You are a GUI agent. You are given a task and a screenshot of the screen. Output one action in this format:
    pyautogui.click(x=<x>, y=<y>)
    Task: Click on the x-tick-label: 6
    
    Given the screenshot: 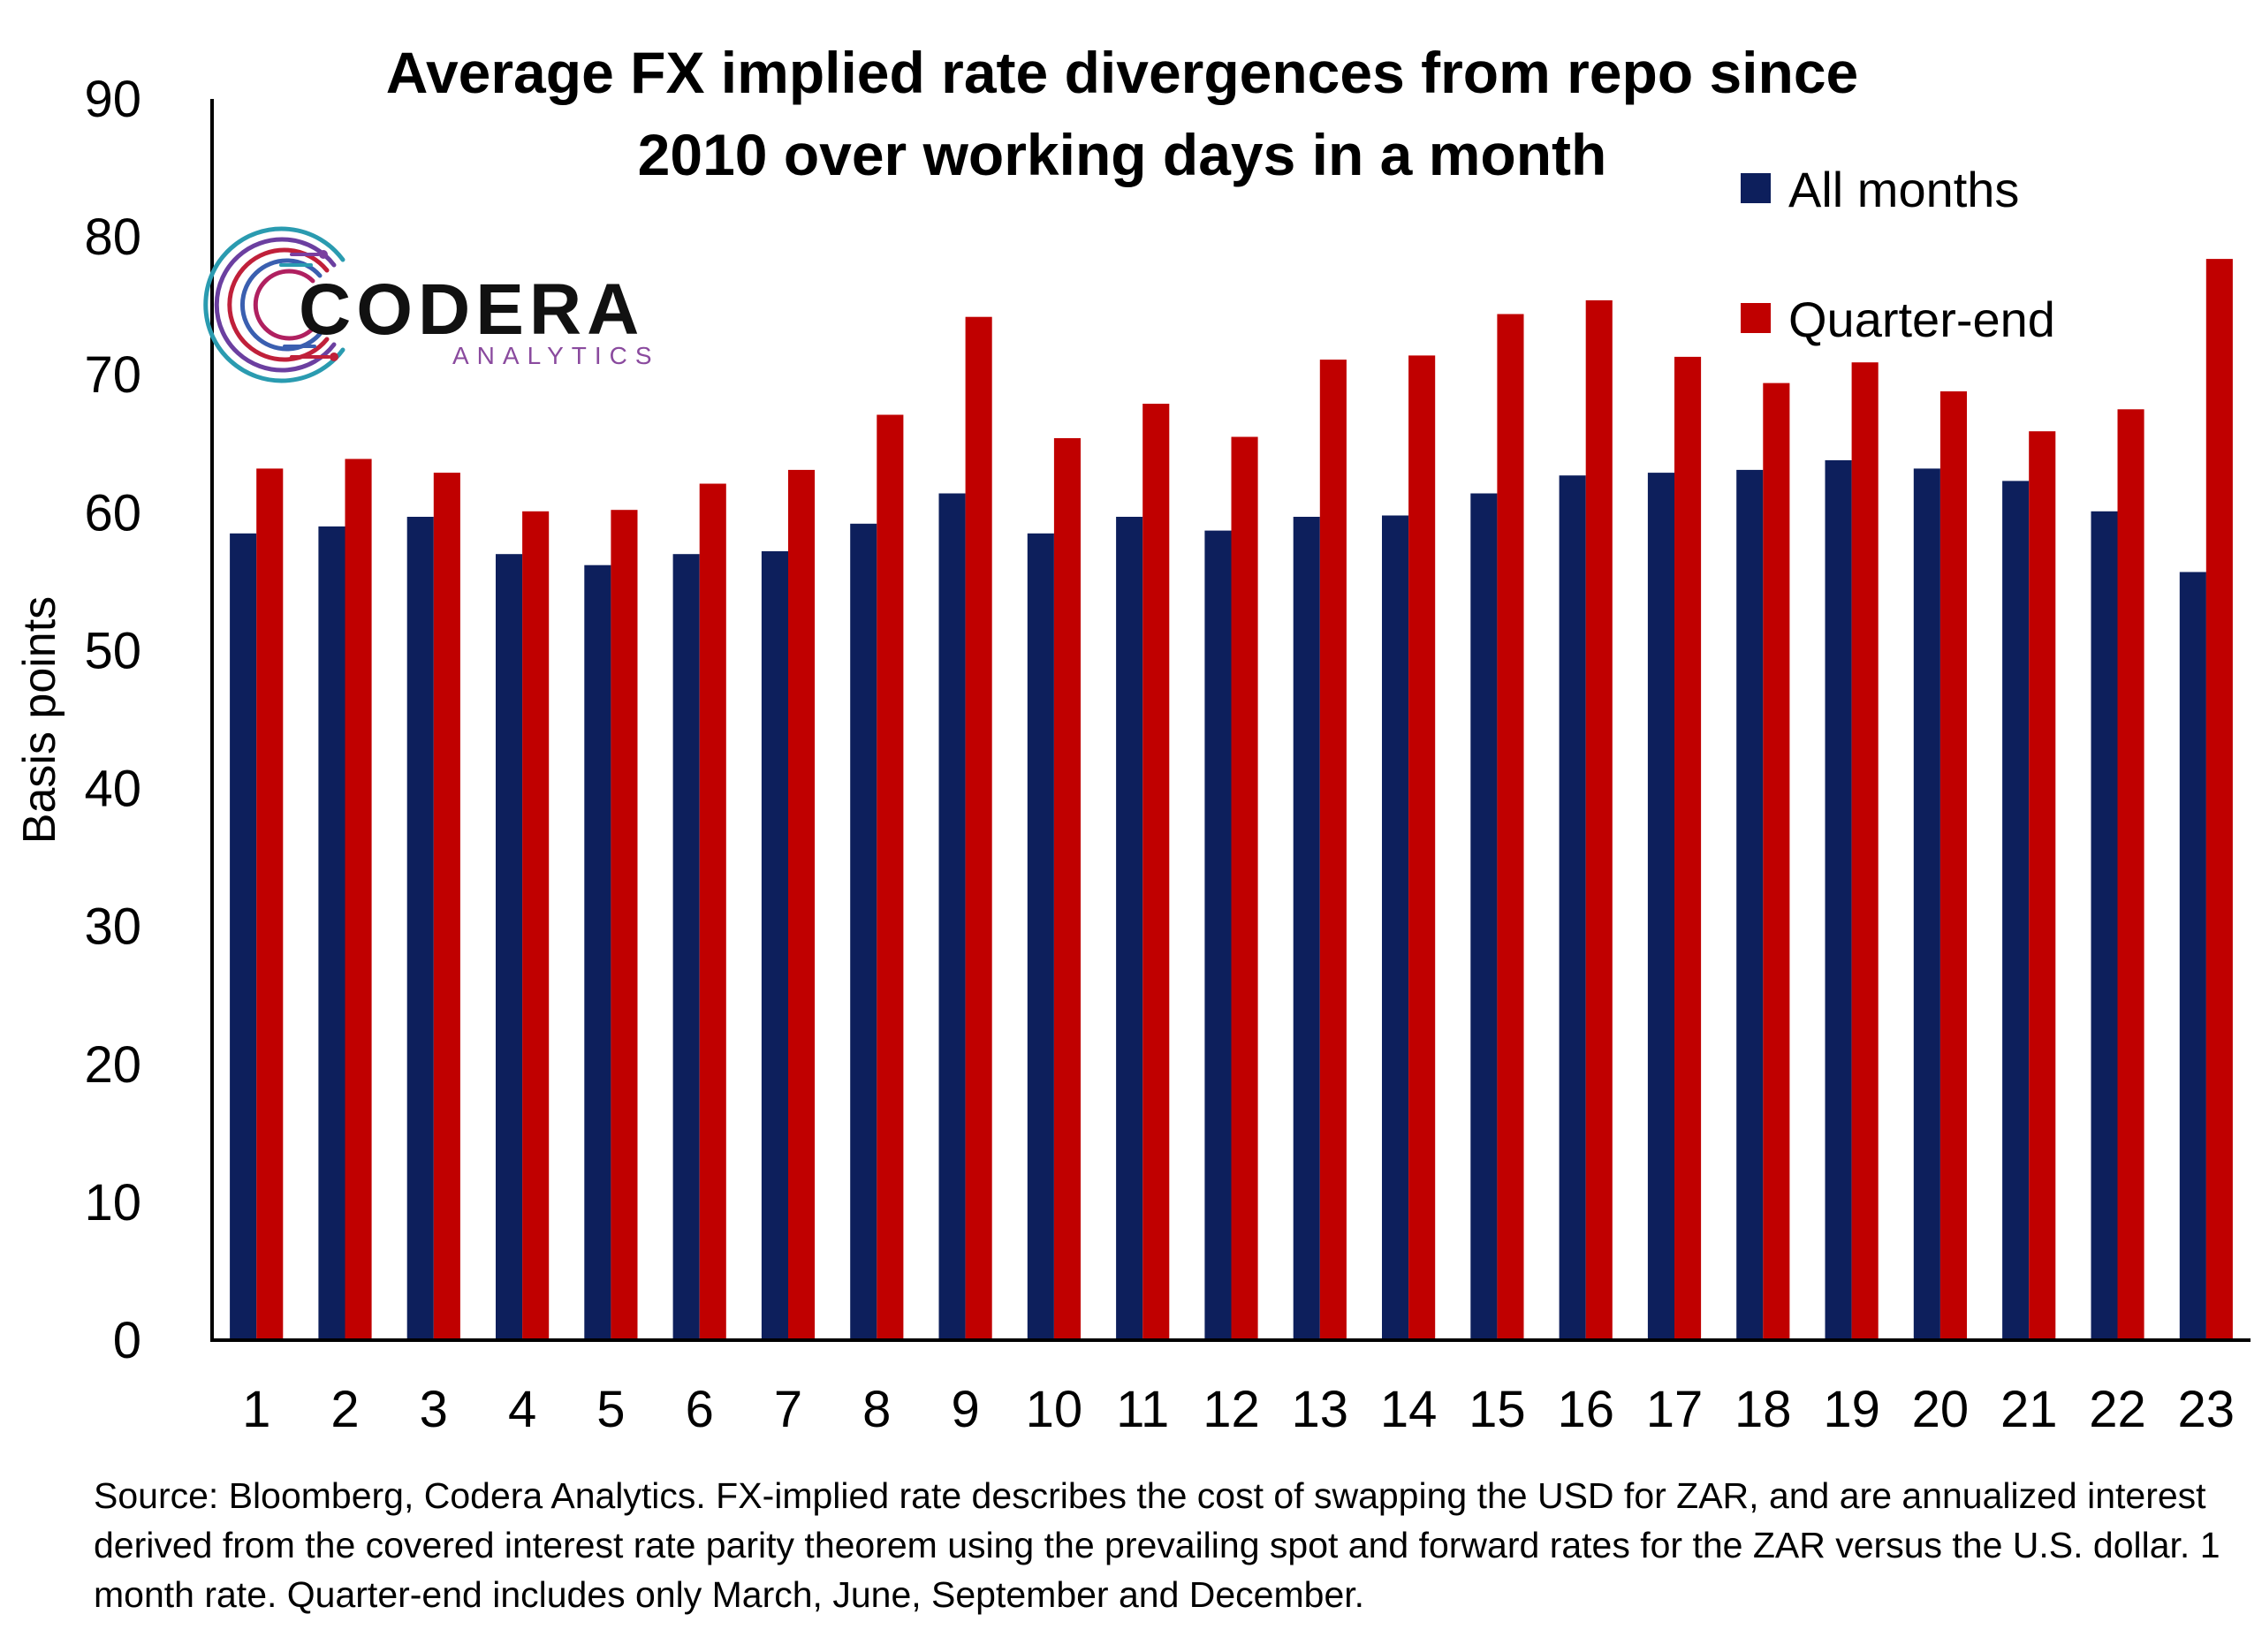 What is the action you would take?
    pyautogui.click(x=700, y=1409)
    